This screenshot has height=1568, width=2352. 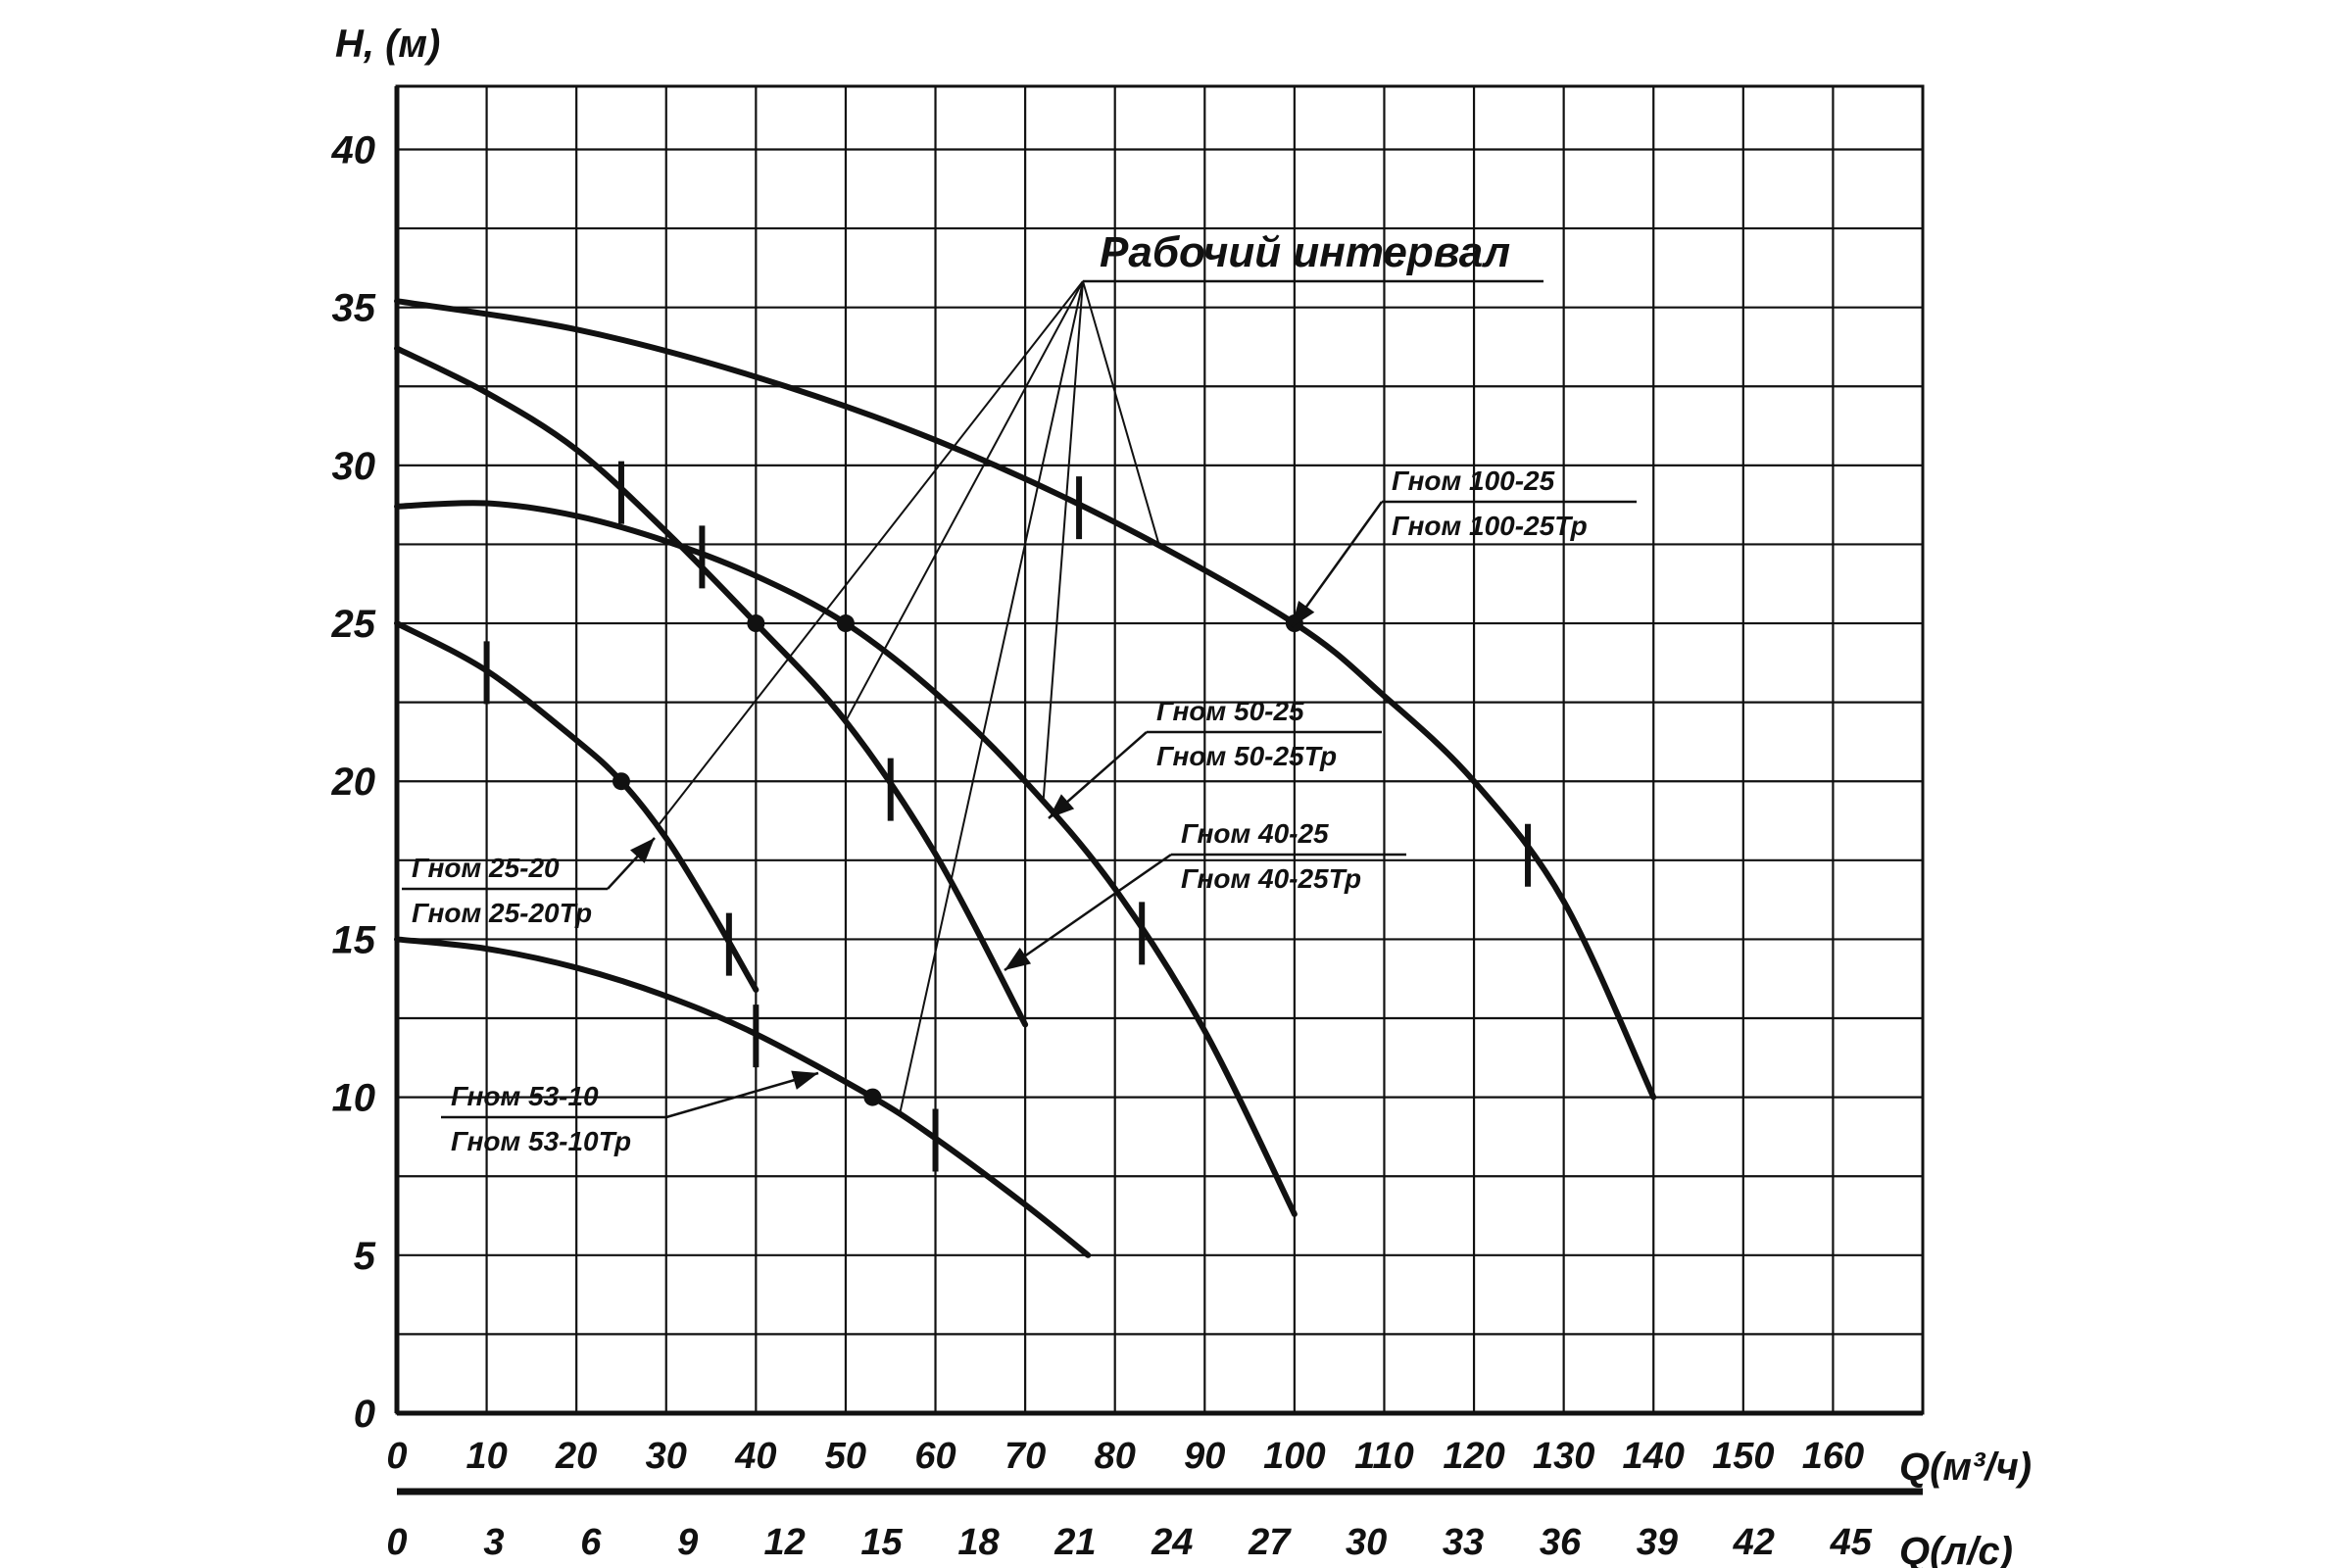 What do you see at coordinates (502, 913) in the screenshot?
I see `series-label-bottom: Гном 25-20Тр` at bounding box center [502, 913].